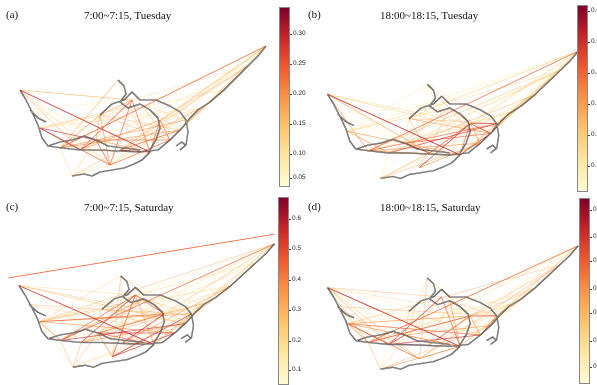  I want to click on network-map, so click(452, 307).